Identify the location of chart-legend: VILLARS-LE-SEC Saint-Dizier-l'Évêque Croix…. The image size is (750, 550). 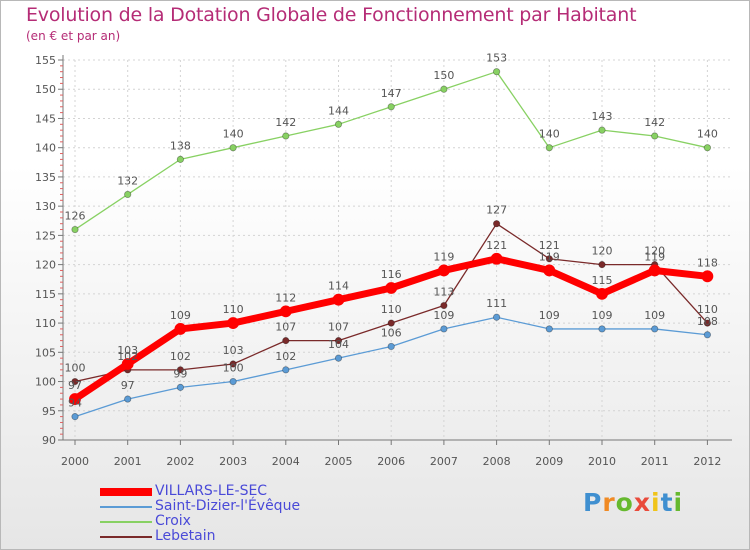
(220, 513).